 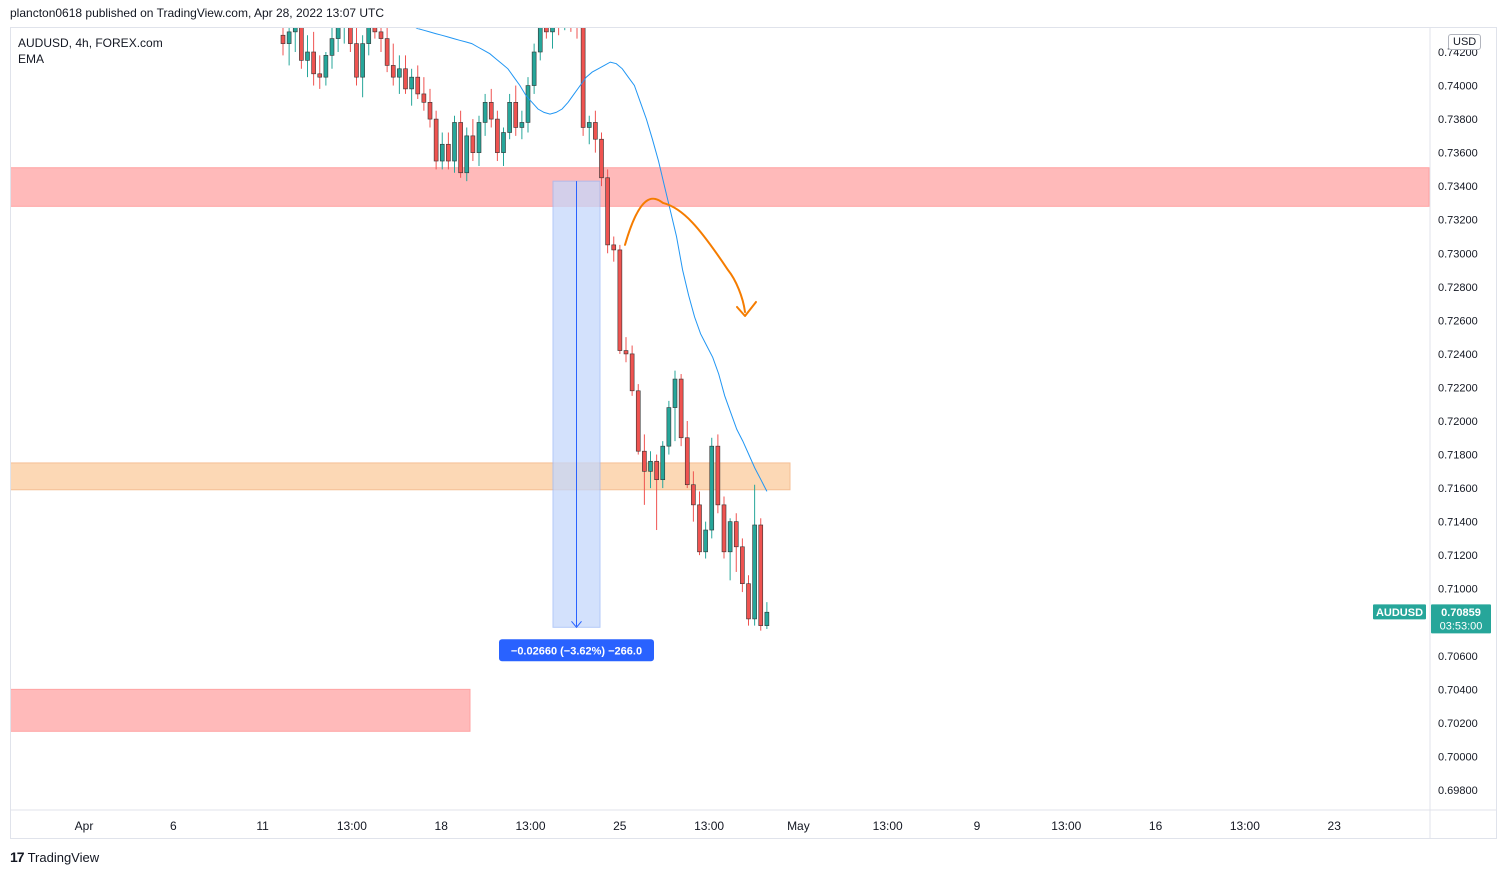 What do you see at coordinates (1461, 619) in the screenshot?
I see `last-price-tag` at bounding box center [1461, 619].